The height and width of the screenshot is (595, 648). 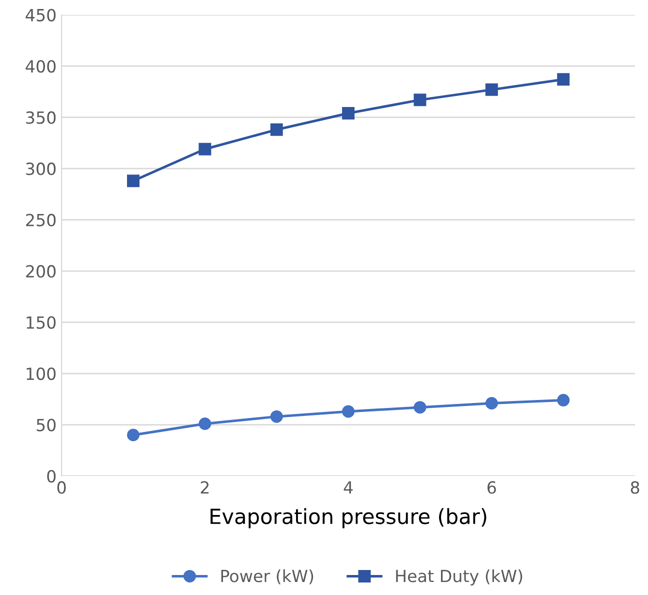 I want to click on y-tick-label: 50, so click(x=46, y=425).